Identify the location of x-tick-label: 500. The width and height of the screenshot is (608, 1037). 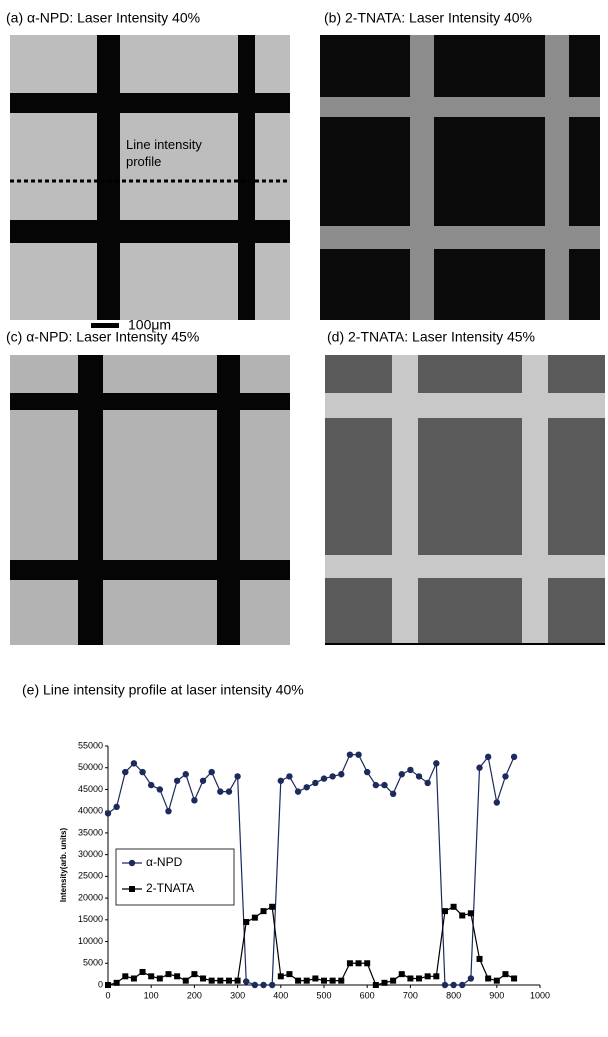
(323, 995).